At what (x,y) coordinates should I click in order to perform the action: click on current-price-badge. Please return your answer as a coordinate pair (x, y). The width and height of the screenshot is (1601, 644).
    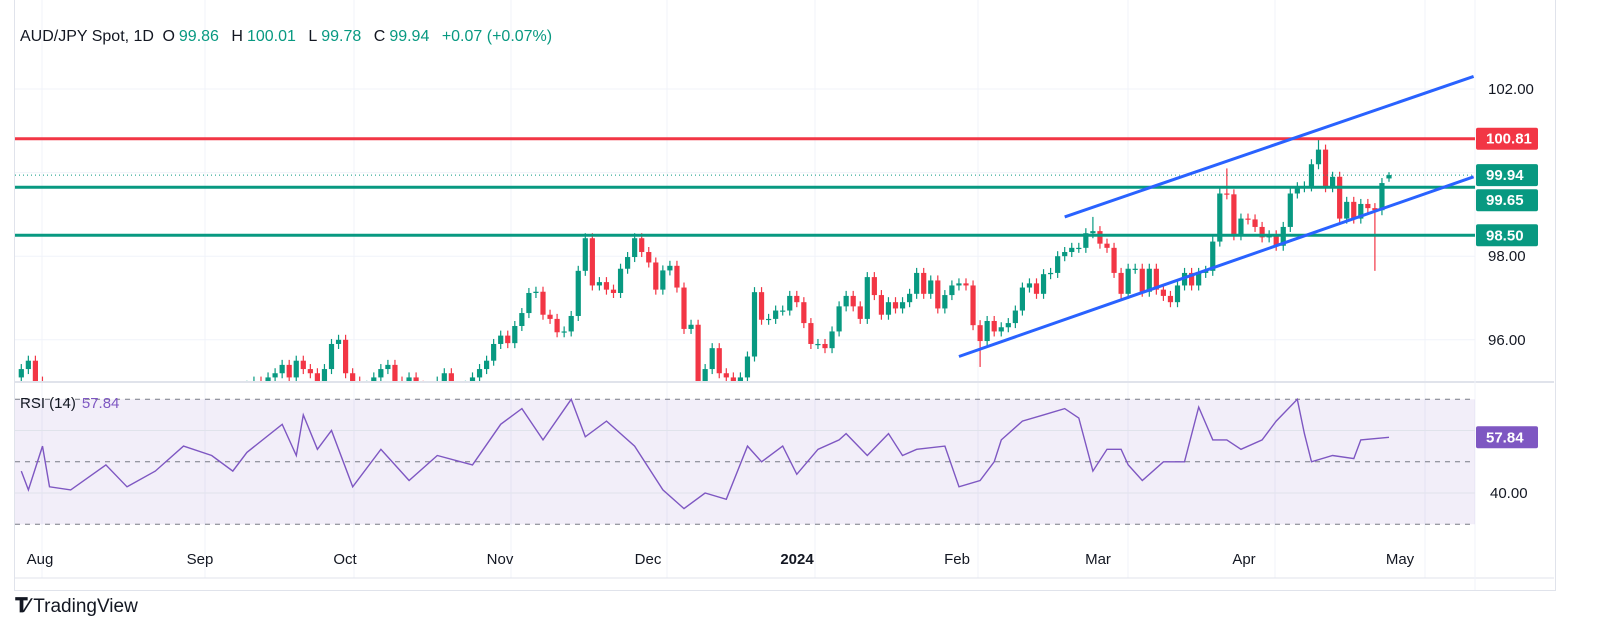
    Looking at the image, I should click on (1507, 175).